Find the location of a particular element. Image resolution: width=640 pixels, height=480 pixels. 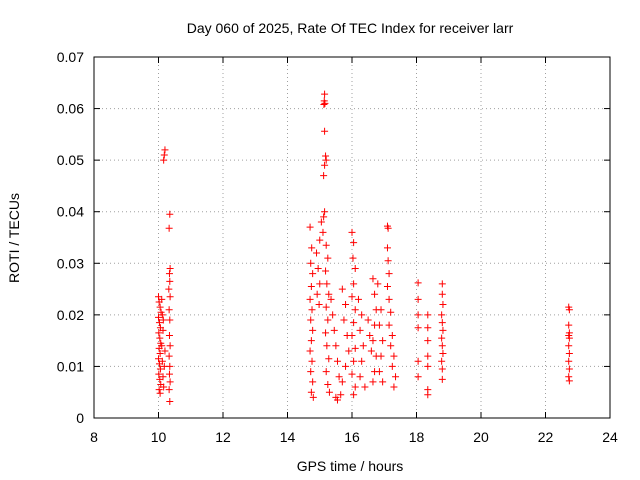

y-tick-labels: 0 0.01 0.02 0.03 0.04 0.05 0.06 0.07 is located at coordinates (70, 237).